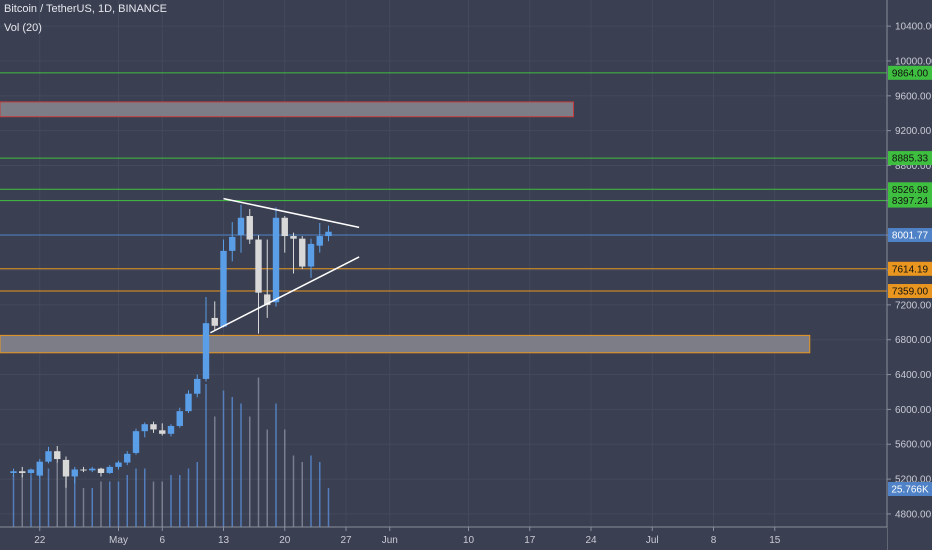 Image resolution: width=932 pixels, height=550 pixels. I want to click on time-tick-label: Jun, so click(390, 540).